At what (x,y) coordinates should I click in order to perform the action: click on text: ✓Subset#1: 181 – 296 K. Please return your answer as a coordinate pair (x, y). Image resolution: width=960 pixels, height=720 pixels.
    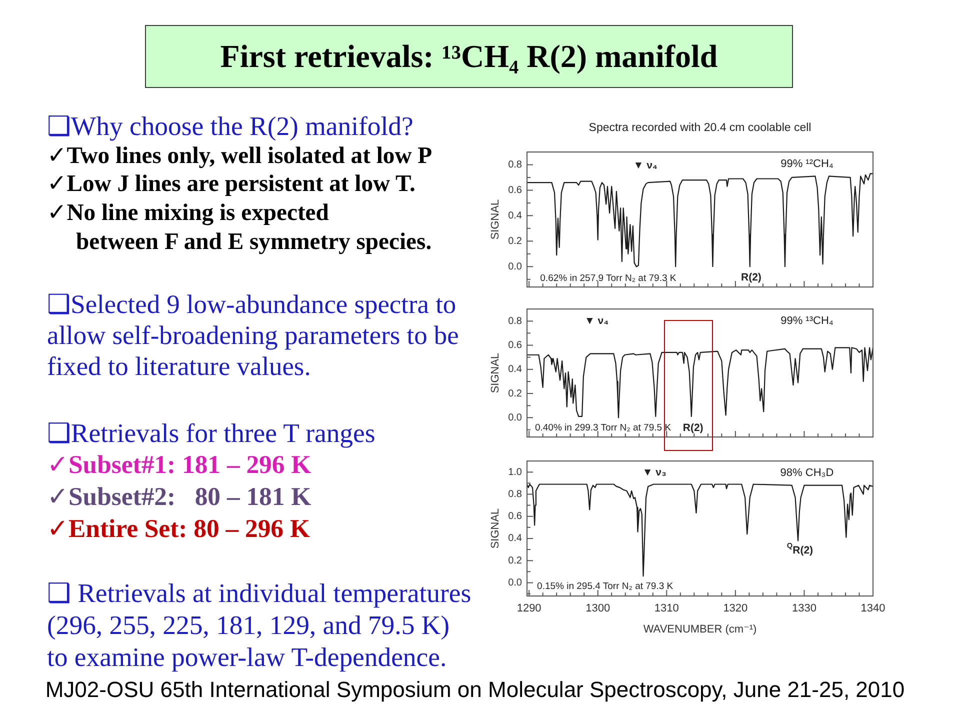
    Looking at the image, I should click on (179, 465).